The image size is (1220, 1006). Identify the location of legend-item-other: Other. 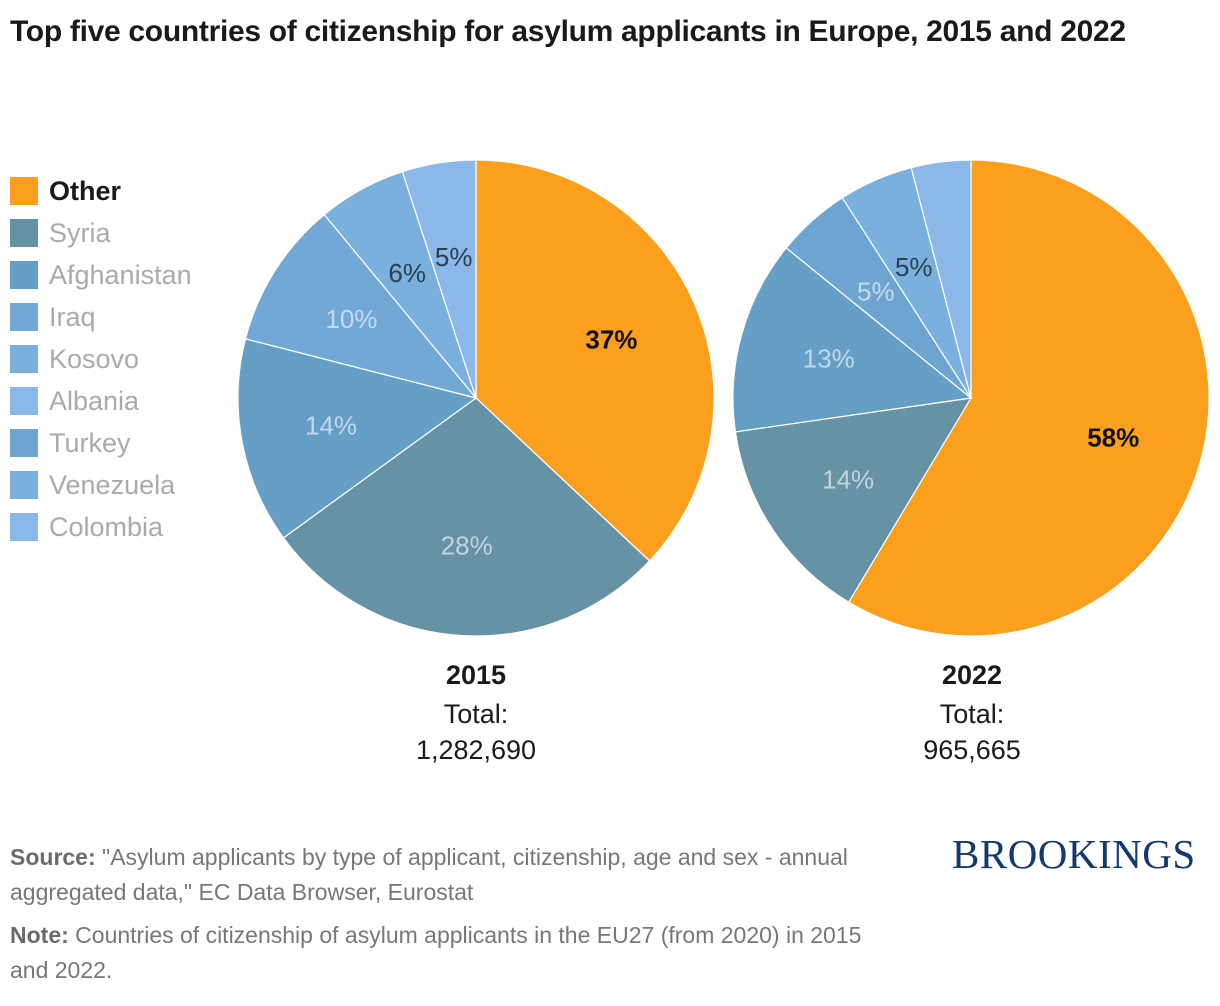
(101, 191).